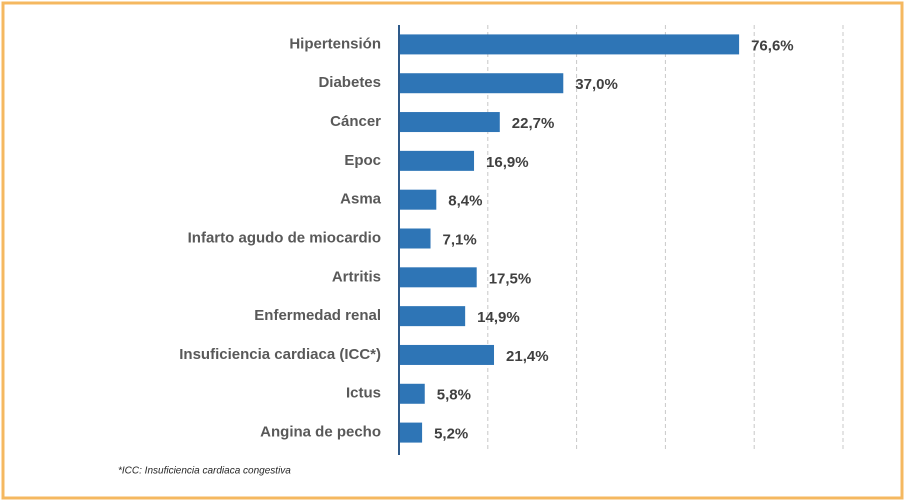 Image resolution: width=906 pixels, height=502 pixels. I want to click on value-label: 37,0%, so click(596, 84).